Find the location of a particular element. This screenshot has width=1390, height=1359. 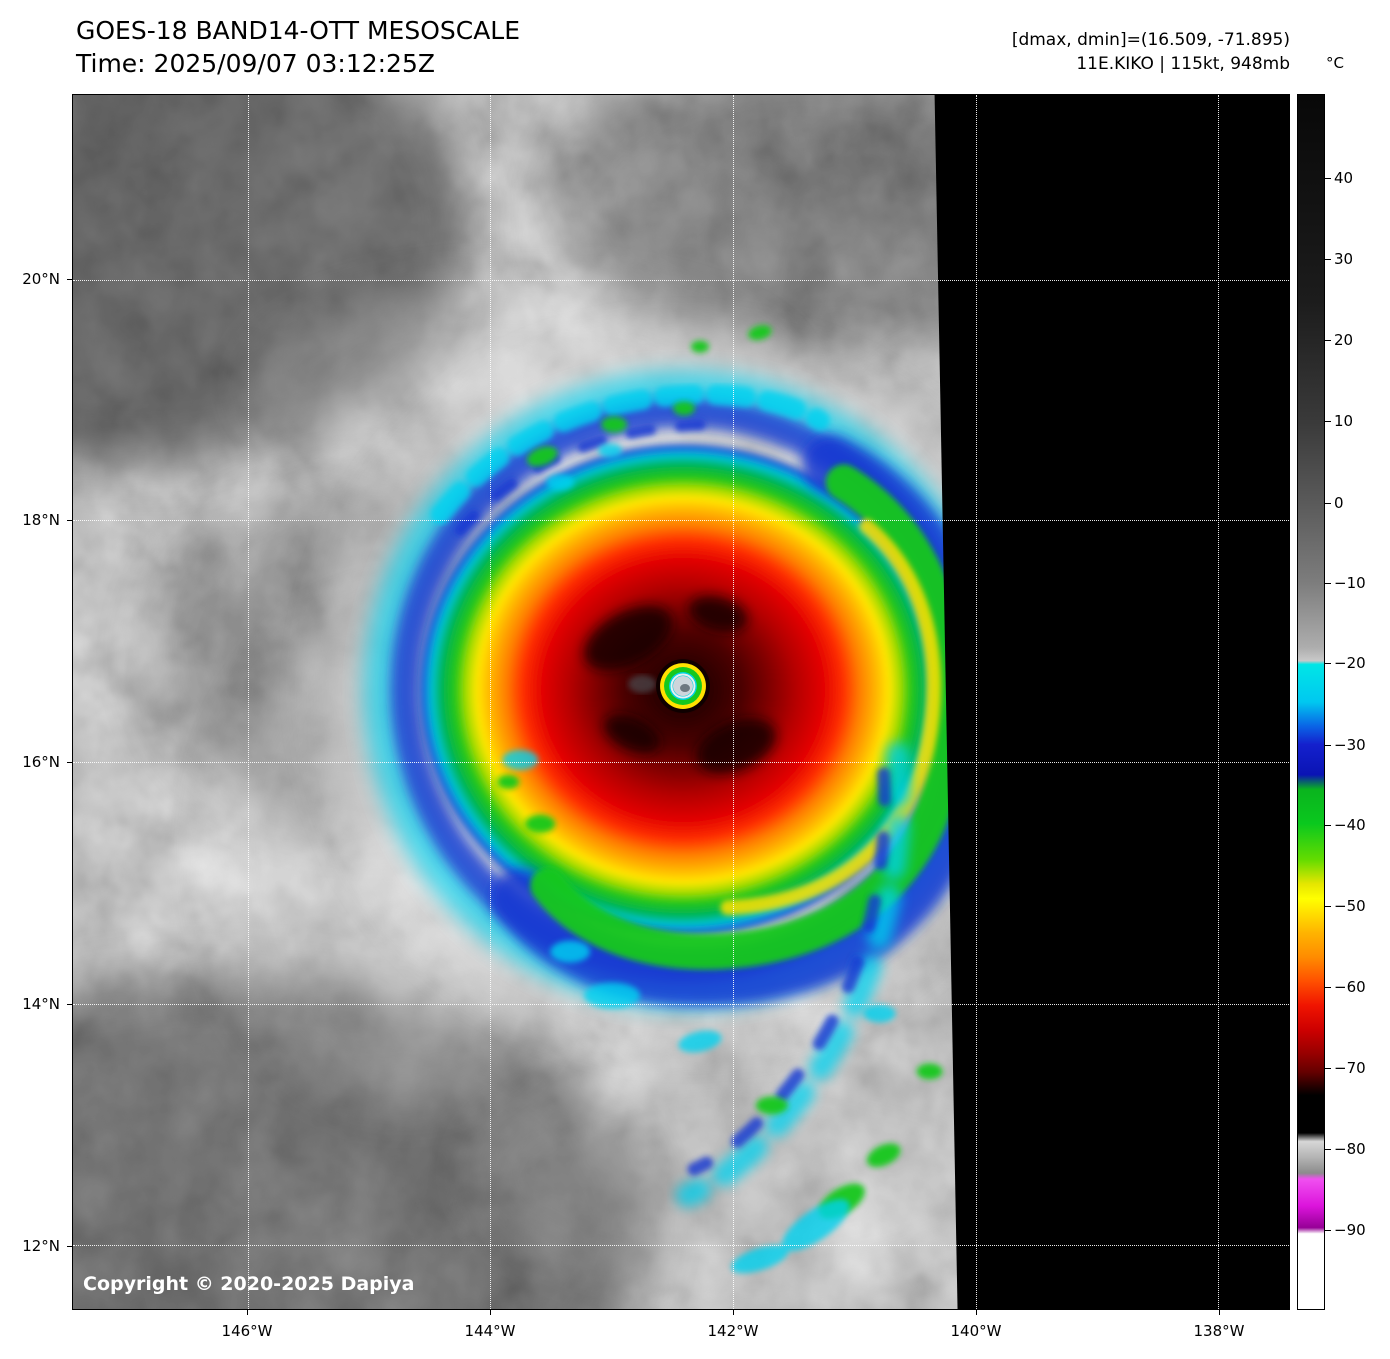

hurricane-eye is located at coordinates (683, 686).